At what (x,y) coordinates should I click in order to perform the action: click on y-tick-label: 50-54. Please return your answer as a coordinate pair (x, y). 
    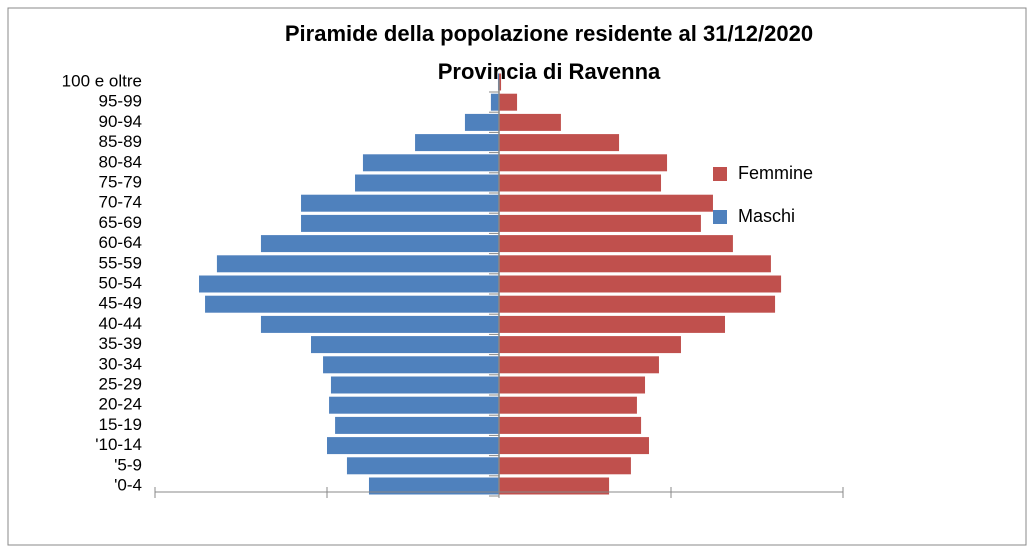
    Looking at the image, I should click on (120, 282).